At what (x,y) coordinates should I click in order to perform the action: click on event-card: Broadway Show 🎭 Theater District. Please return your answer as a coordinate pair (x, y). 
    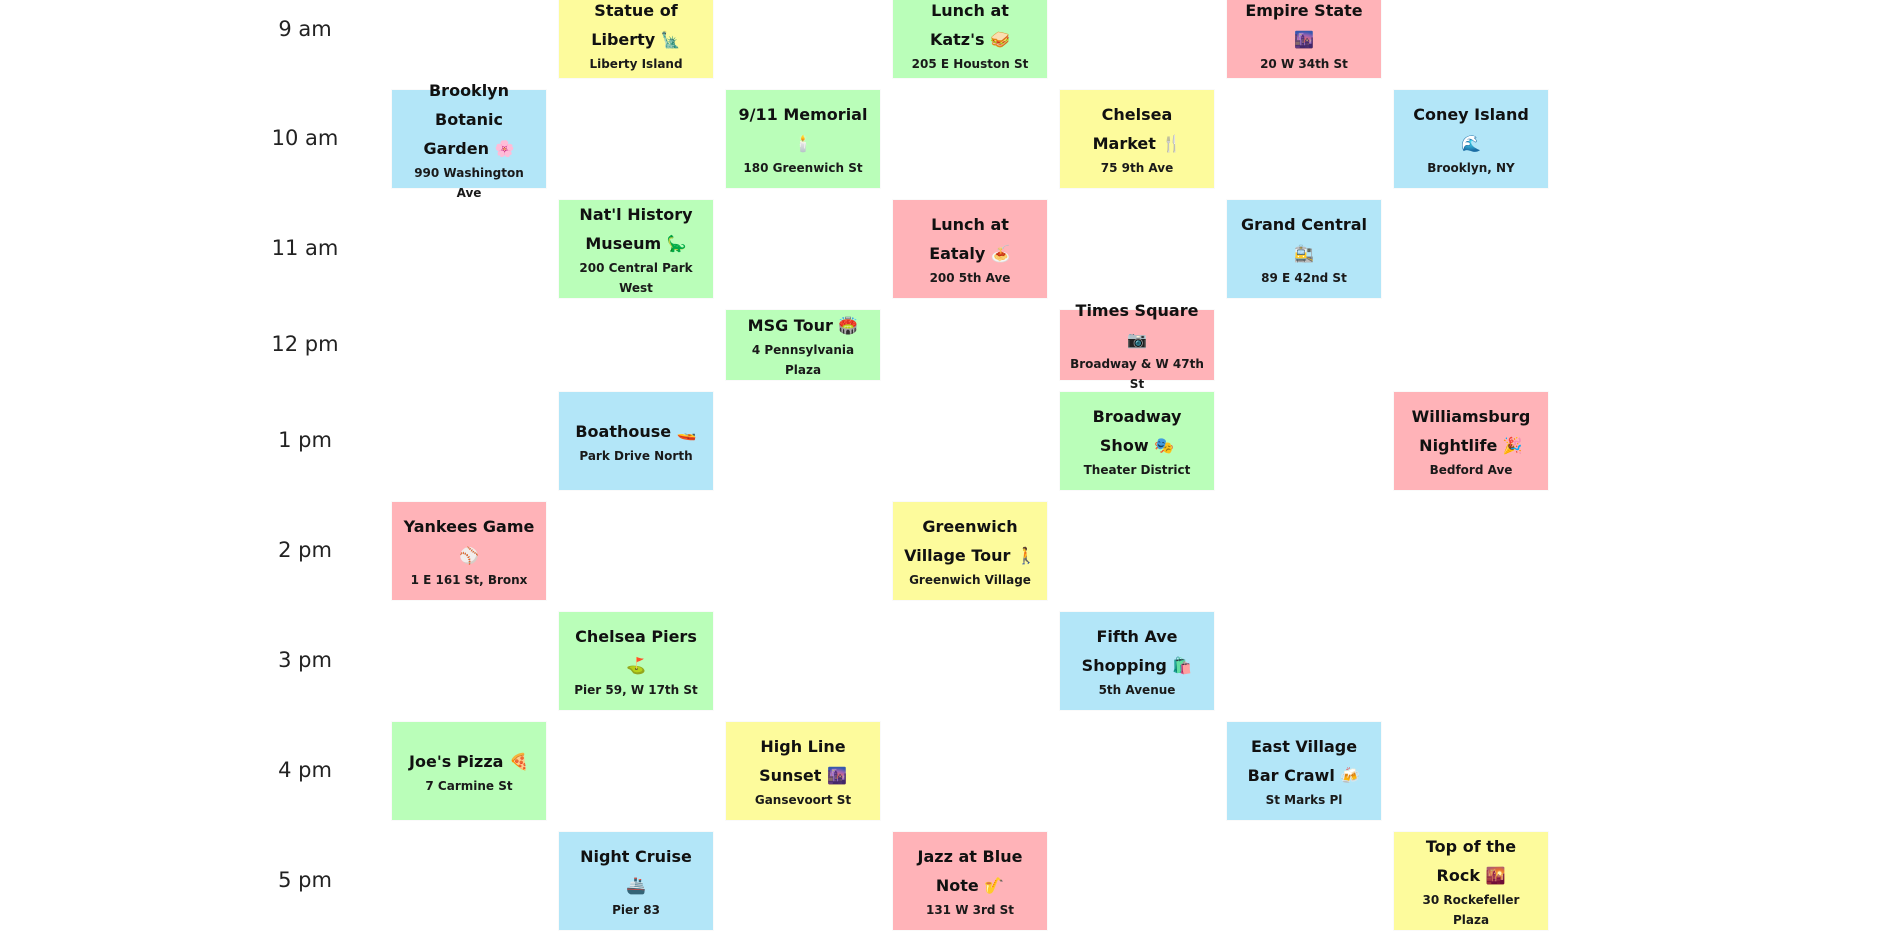
    Looking at the image, I should click on (1137, 441).